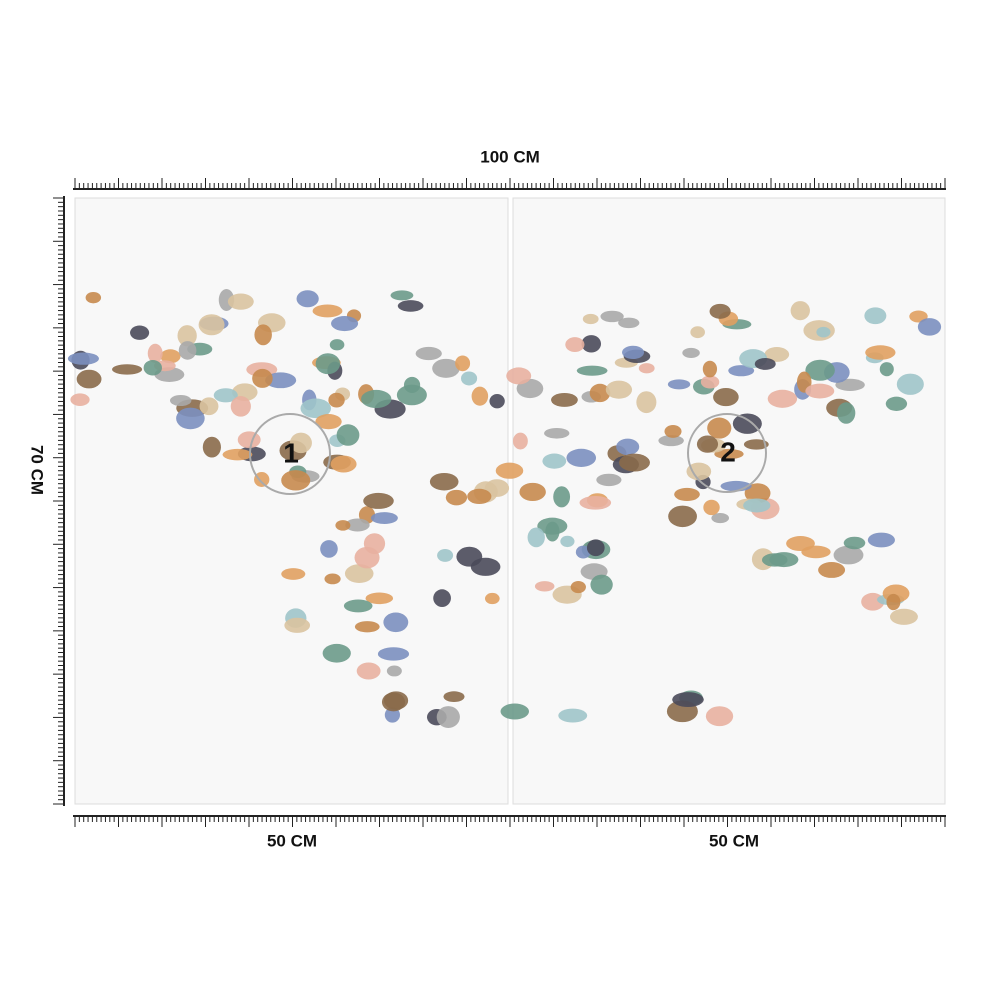 This screenshot has height=1000, width=1000. I want to click on width-label: 100 CM, so click(510, 156).